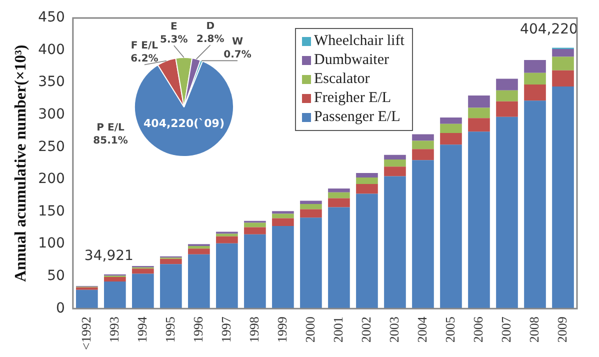 The width and height of the screenshot is (599, 357). Describe the element at coordinates (549, 30) in the screenshot. I see `annotation: 404,220` at that location.